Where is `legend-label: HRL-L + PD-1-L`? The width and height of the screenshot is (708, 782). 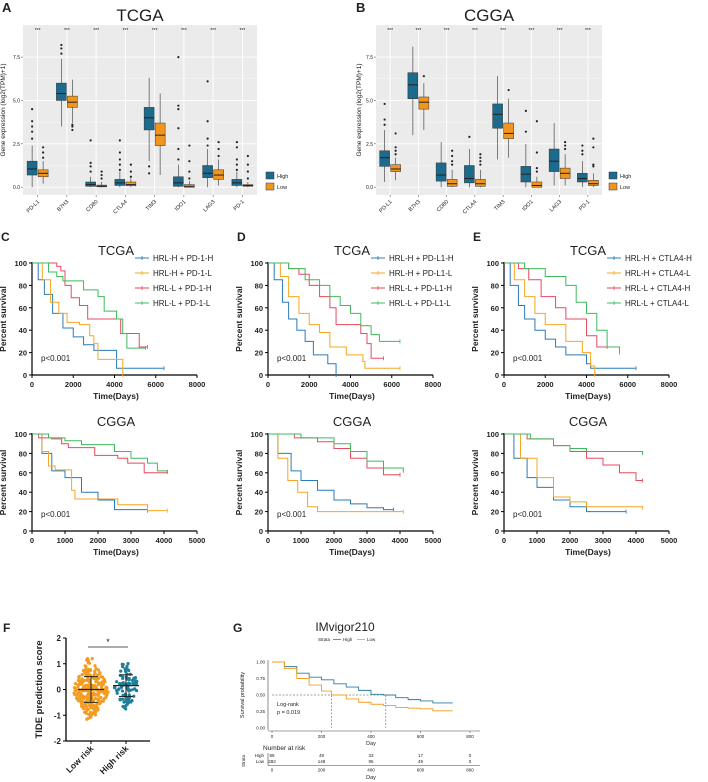 legend-label: HRL-L + PD-1-L is located at coordinates (182, 303).